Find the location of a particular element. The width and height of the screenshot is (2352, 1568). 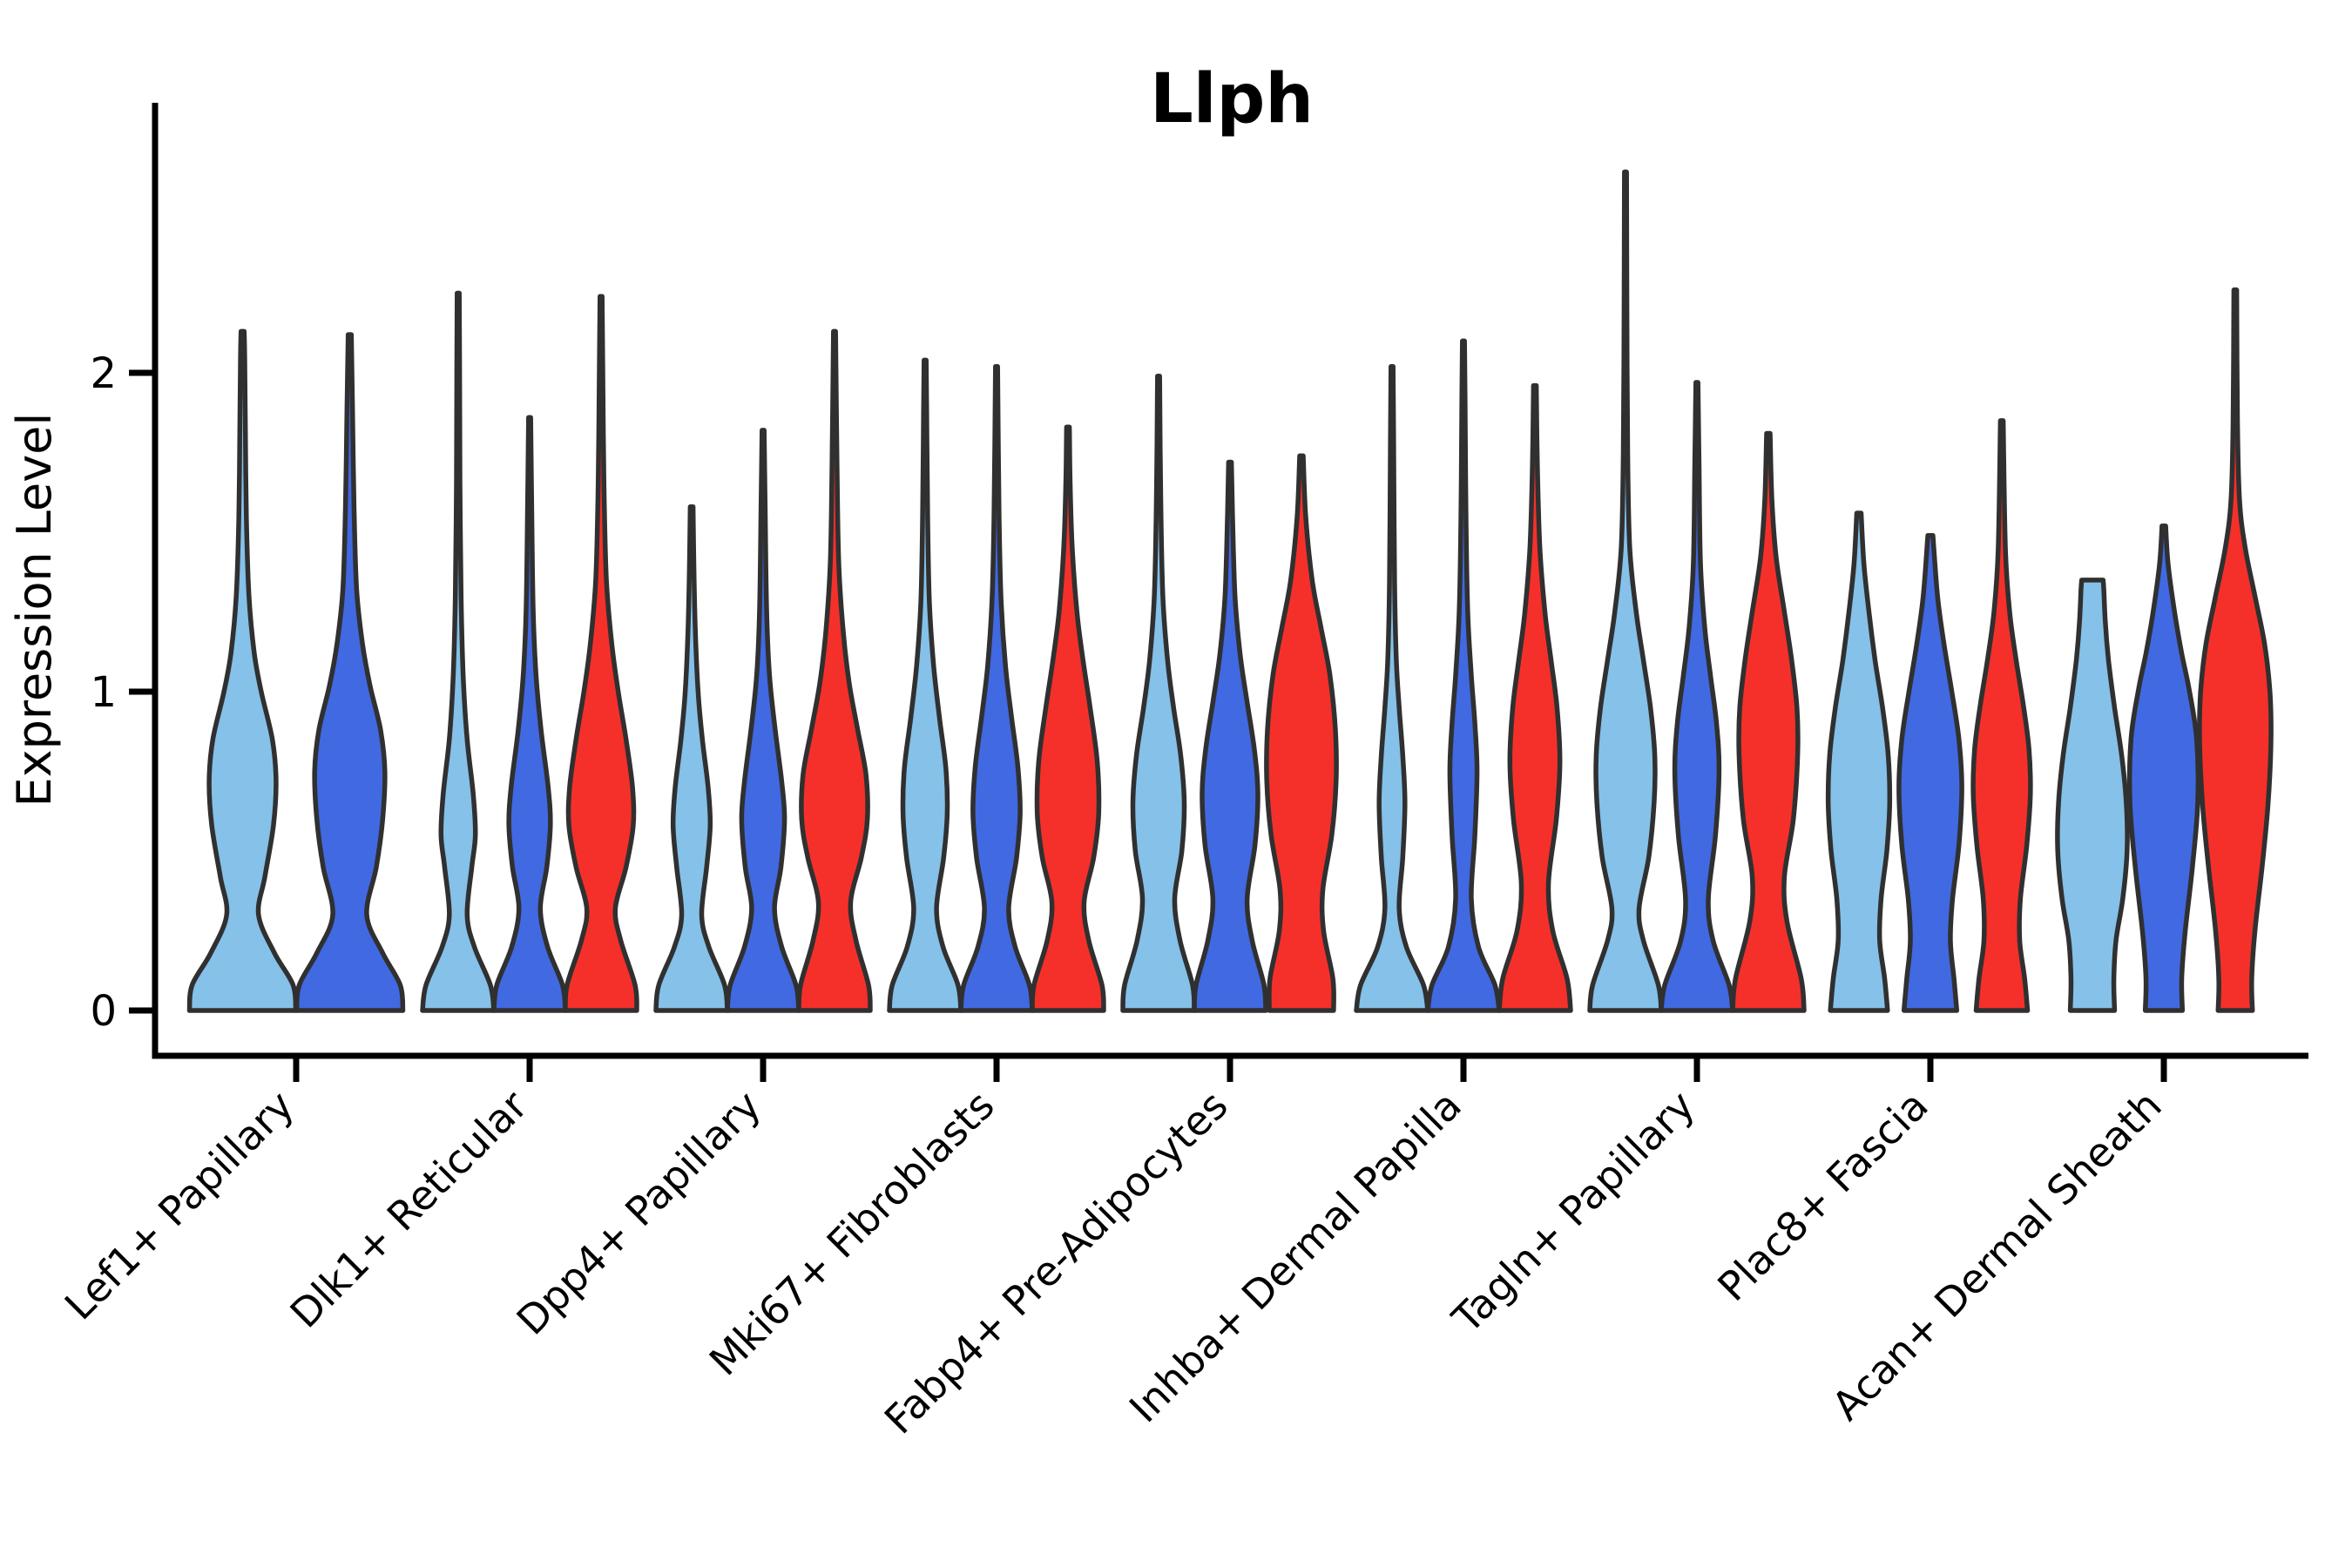

y-tick-label: 1 is located at coordinates (103, 692).